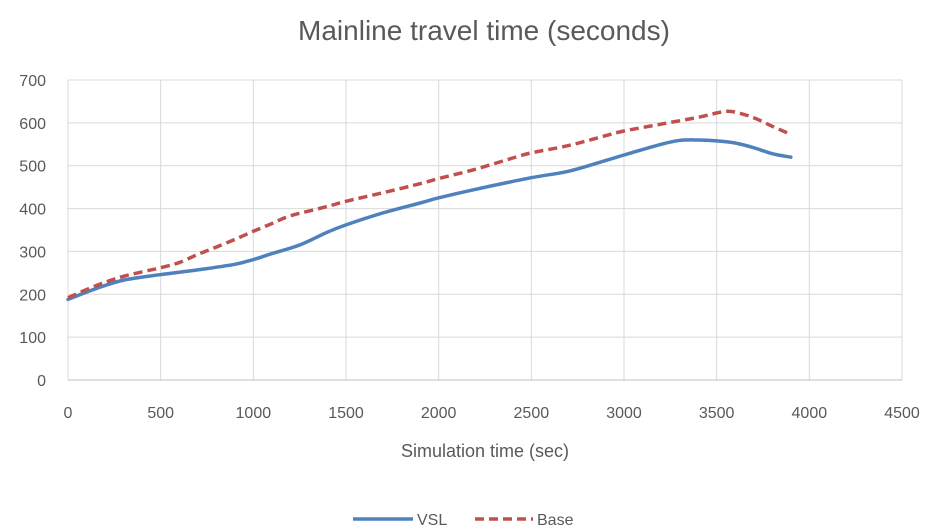 The width and height of the screenshot is (928, 531). I want to click on x-tick-label: 1500, so click(346, 413).